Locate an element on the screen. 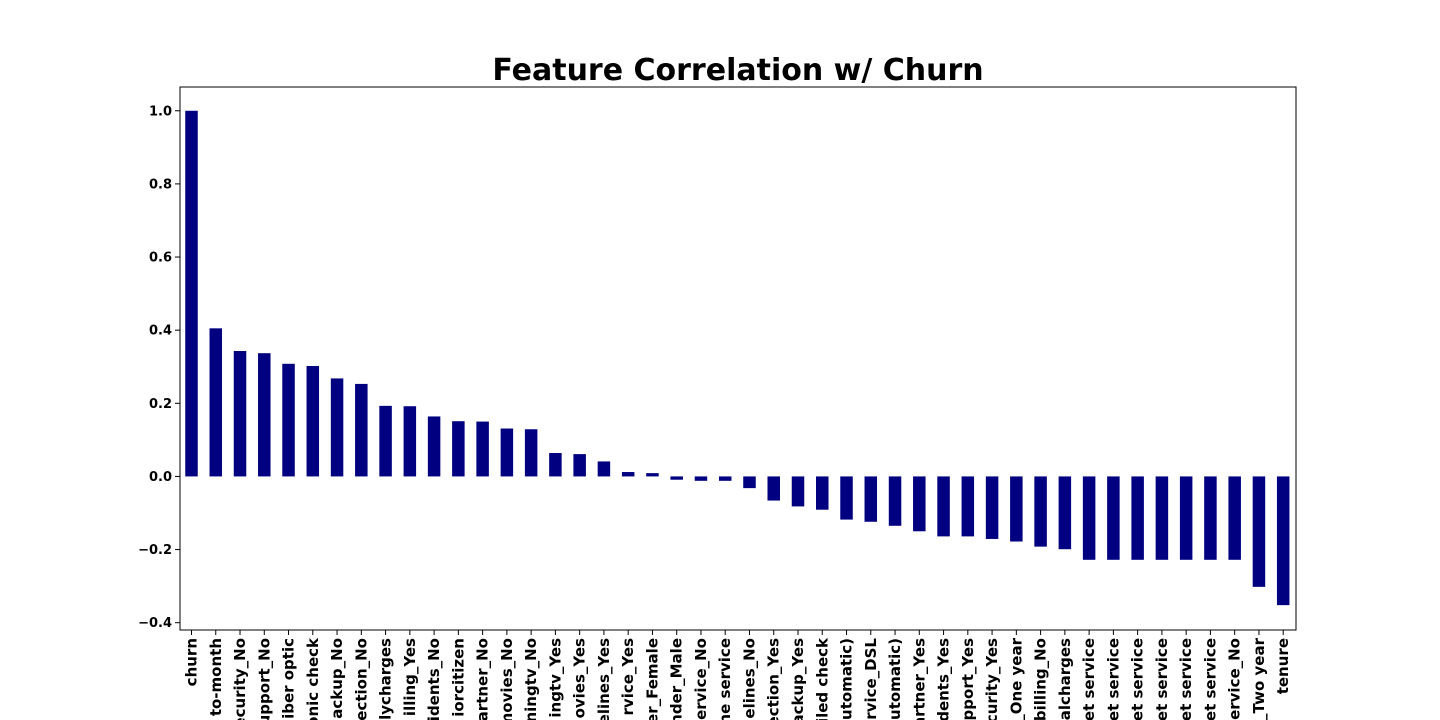  y-tick-label: 0.8 is located at coordinates (160, 184).